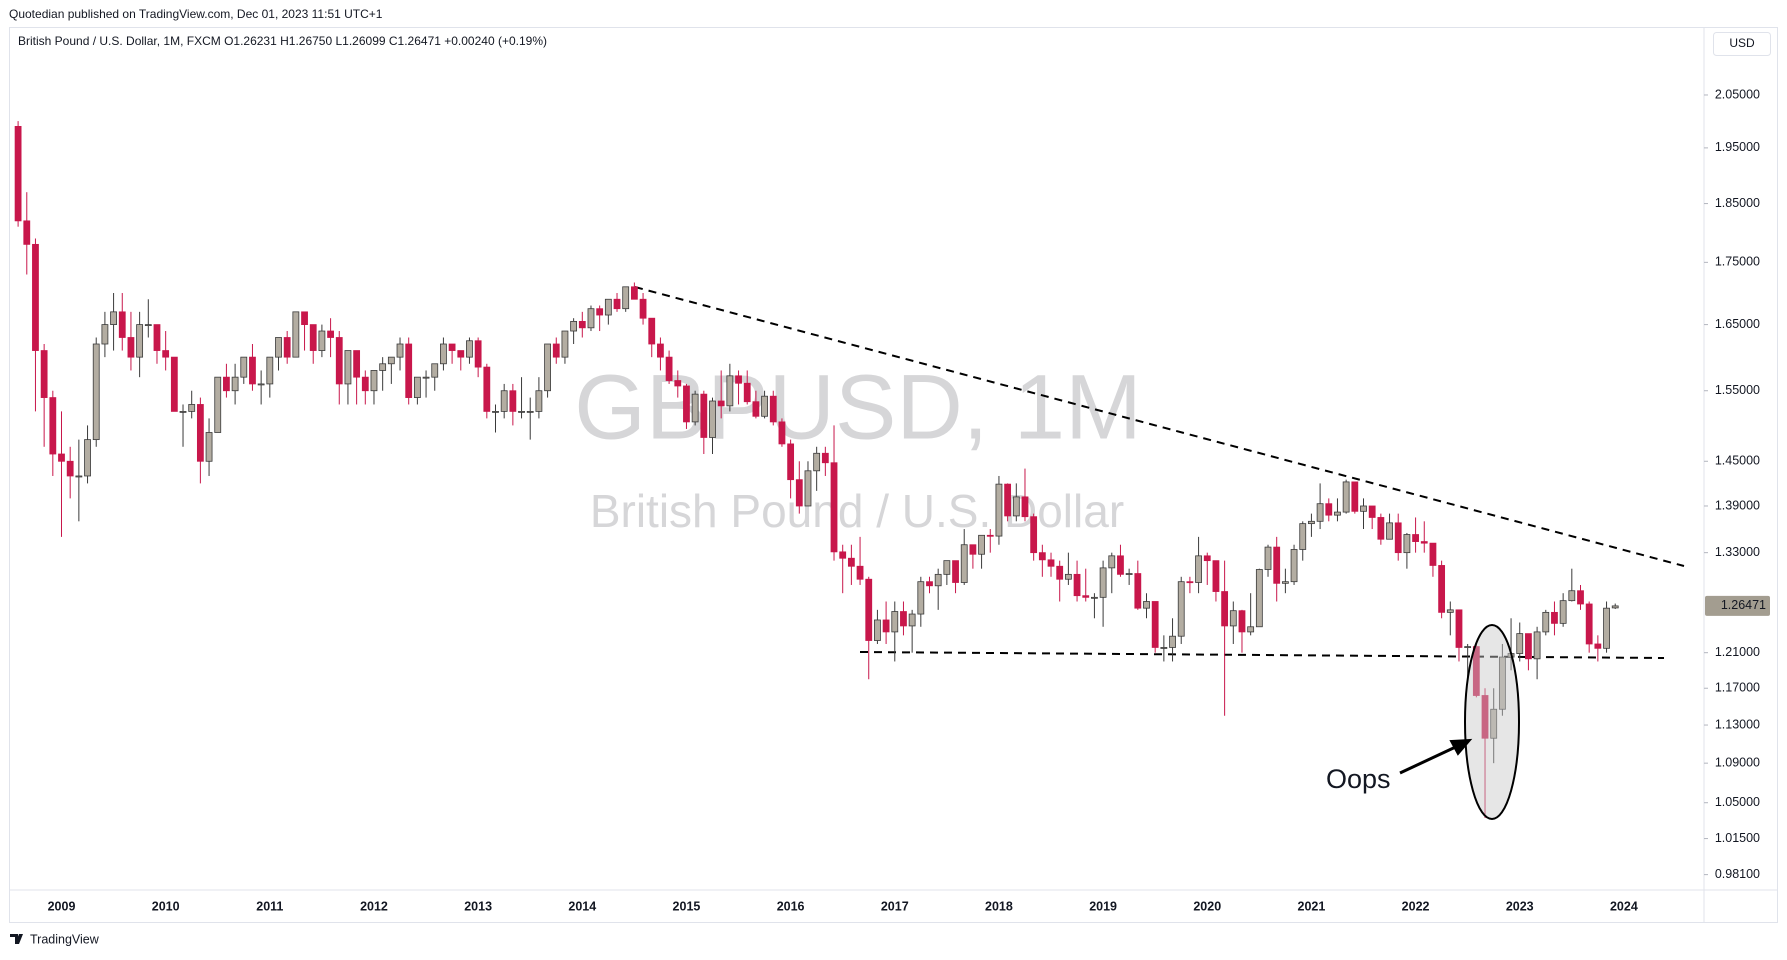 The width and height of the screenshot is (1787, 960). Describe the element at coordinates (1737, 688) in the screenshot. I see `y-tick-label: 1.17000` at that location.